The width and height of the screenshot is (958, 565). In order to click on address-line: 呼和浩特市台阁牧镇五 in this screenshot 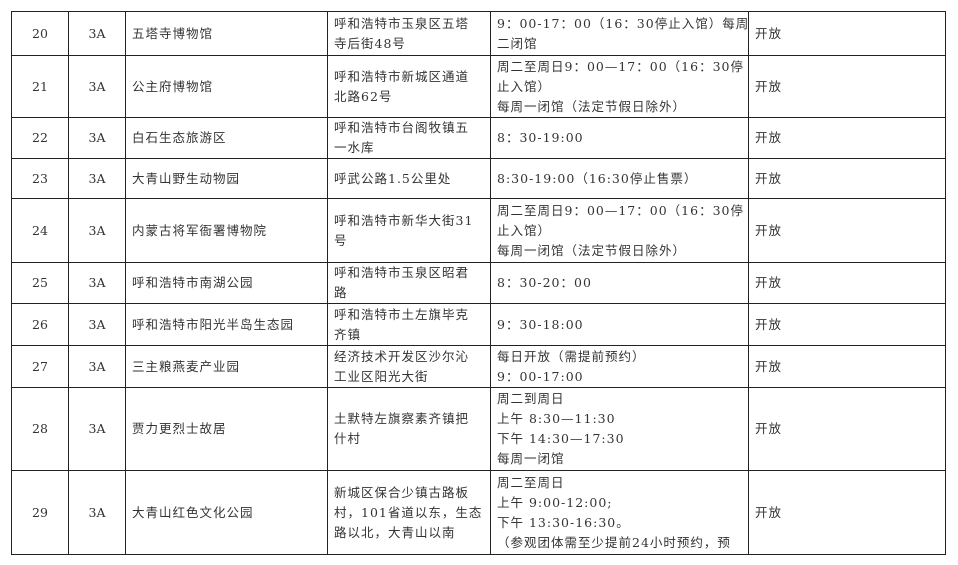, I will do `click(402, 127)`.